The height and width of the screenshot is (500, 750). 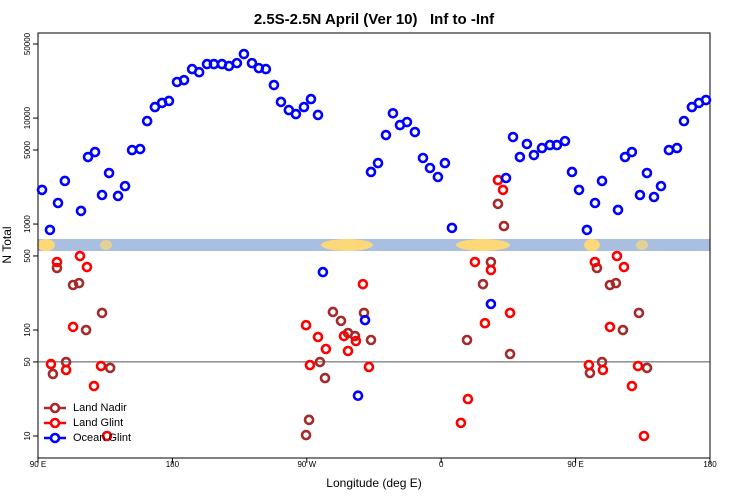 What do you see at coordinates (27, 435) in the screenshot?
I see `y-tick-label: 10` at bounding box center [27, 435].